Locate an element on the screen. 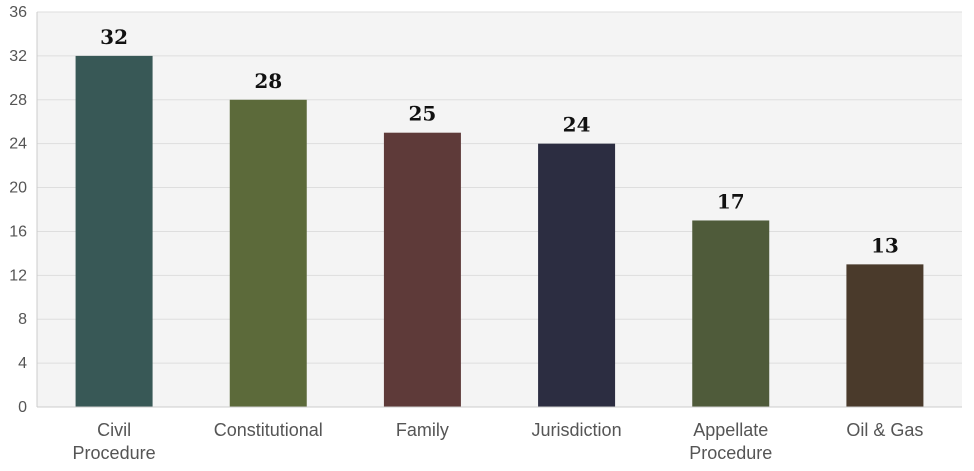 This screenshot has height=471, width=974. x-tick-label: Jurisdiction is located at coordinates (577, 430).